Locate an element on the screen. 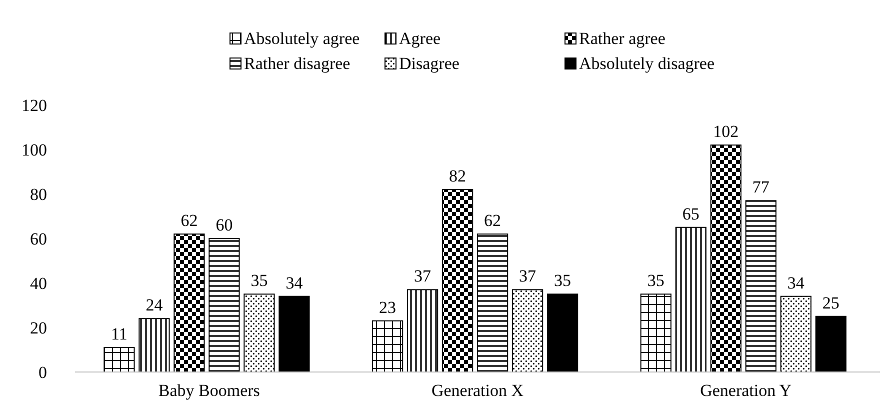  y-tick-label: 80 is located at coordinates (38, 194).